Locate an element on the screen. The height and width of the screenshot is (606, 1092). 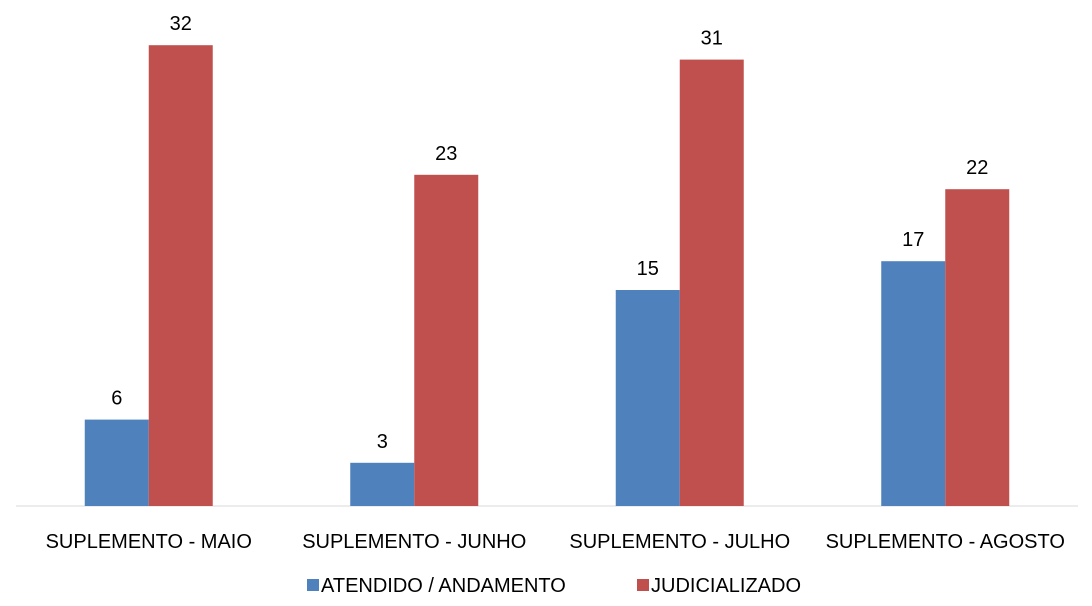
x-tick-label: SUPLEMENTO - MAIO is located at coordinates (149, 542).